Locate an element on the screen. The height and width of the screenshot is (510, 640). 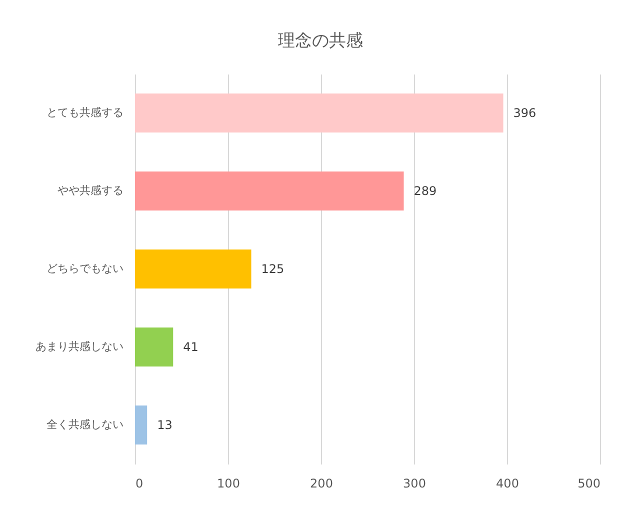
y-tick-label: 全く共感しない is located at coordinates (85, 424).